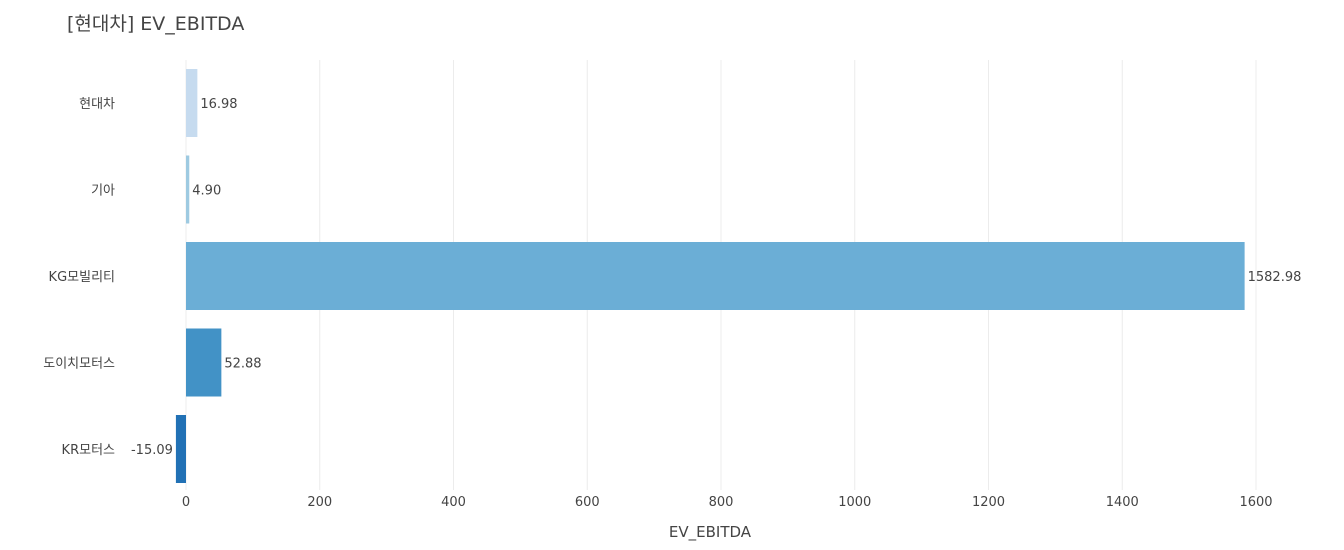 This screenshot has width=1344, height=550. Describe the element at coordinates (156, 24) in the screenshot. I see `chart-title: [현대차] EV_EBITDA` at that location.